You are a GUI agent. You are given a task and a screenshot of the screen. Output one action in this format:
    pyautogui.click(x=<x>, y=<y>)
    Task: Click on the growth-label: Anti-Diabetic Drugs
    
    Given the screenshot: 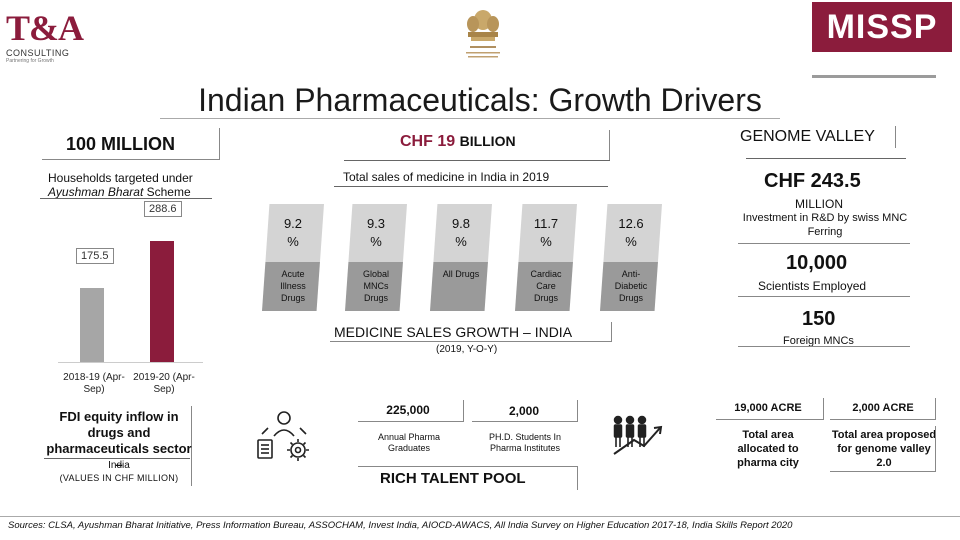 What is the action you would take?
    pyautogui.click(x=631, y=286)
    